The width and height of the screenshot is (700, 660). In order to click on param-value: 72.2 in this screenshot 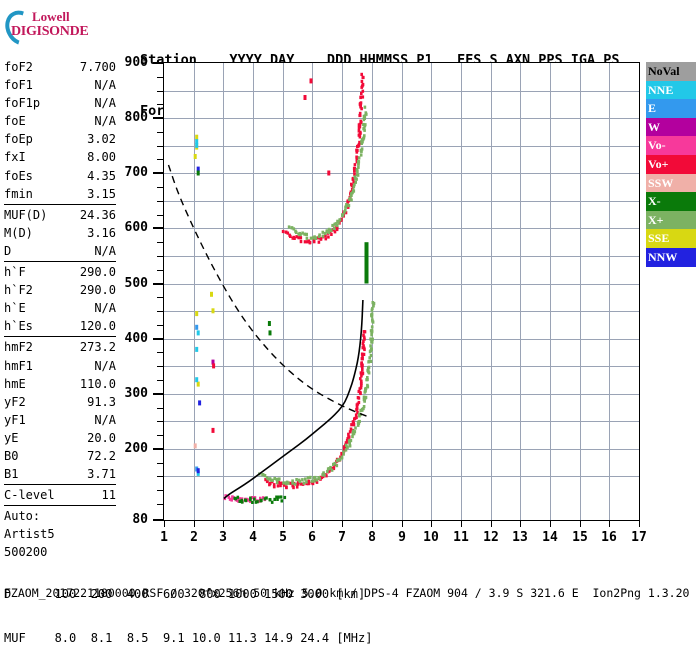, I will do `click(101, 455)`.